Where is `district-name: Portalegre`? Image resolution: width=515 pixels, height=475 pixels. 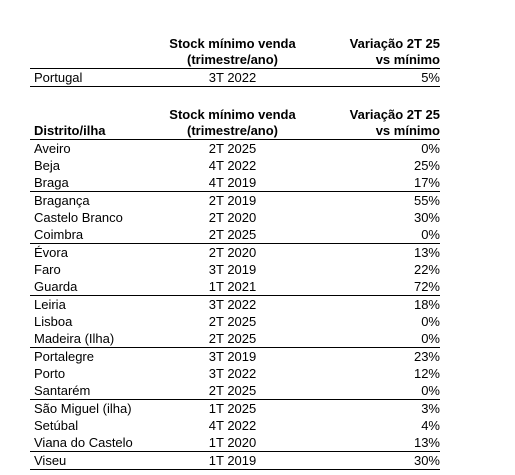 district-name: Portalegre is located at coordinates (64, 356).